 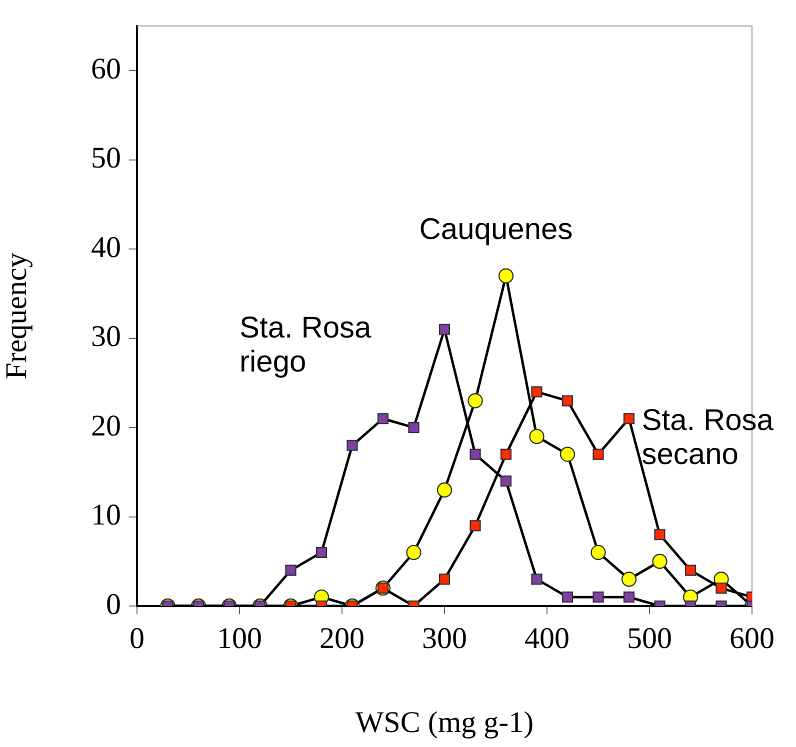 I want to click on x-tick-label: 500, so click(x=649, y=638).